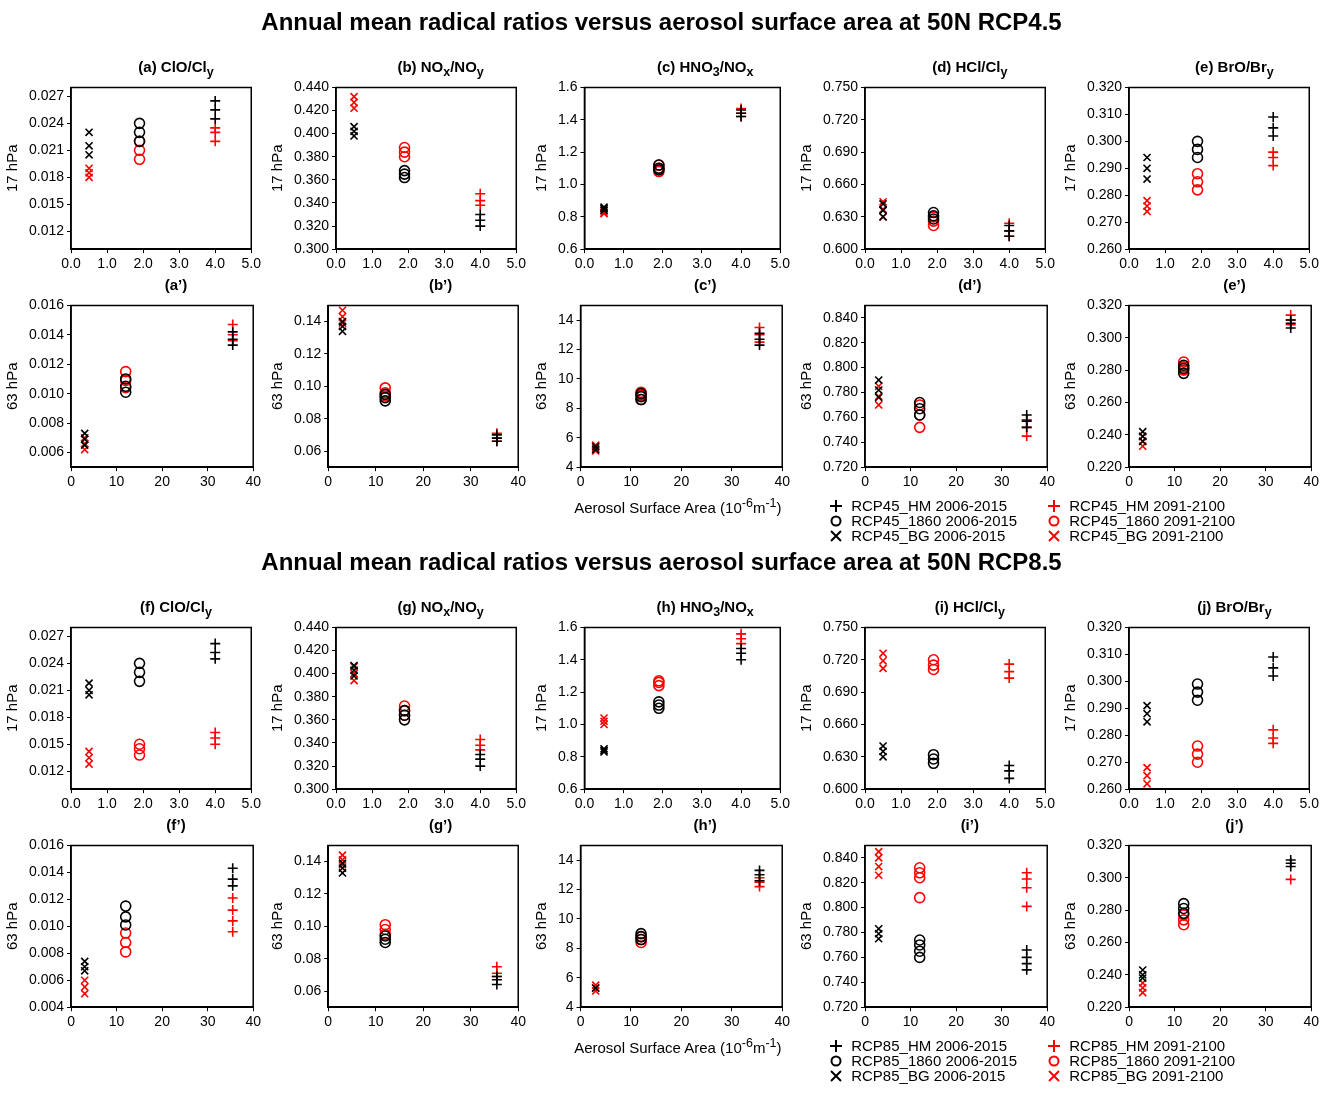  What do you see at coordinates (46, 979) in the screenshot?
I see `y-tick-label: 0.006` at bounding box center [46, 979].